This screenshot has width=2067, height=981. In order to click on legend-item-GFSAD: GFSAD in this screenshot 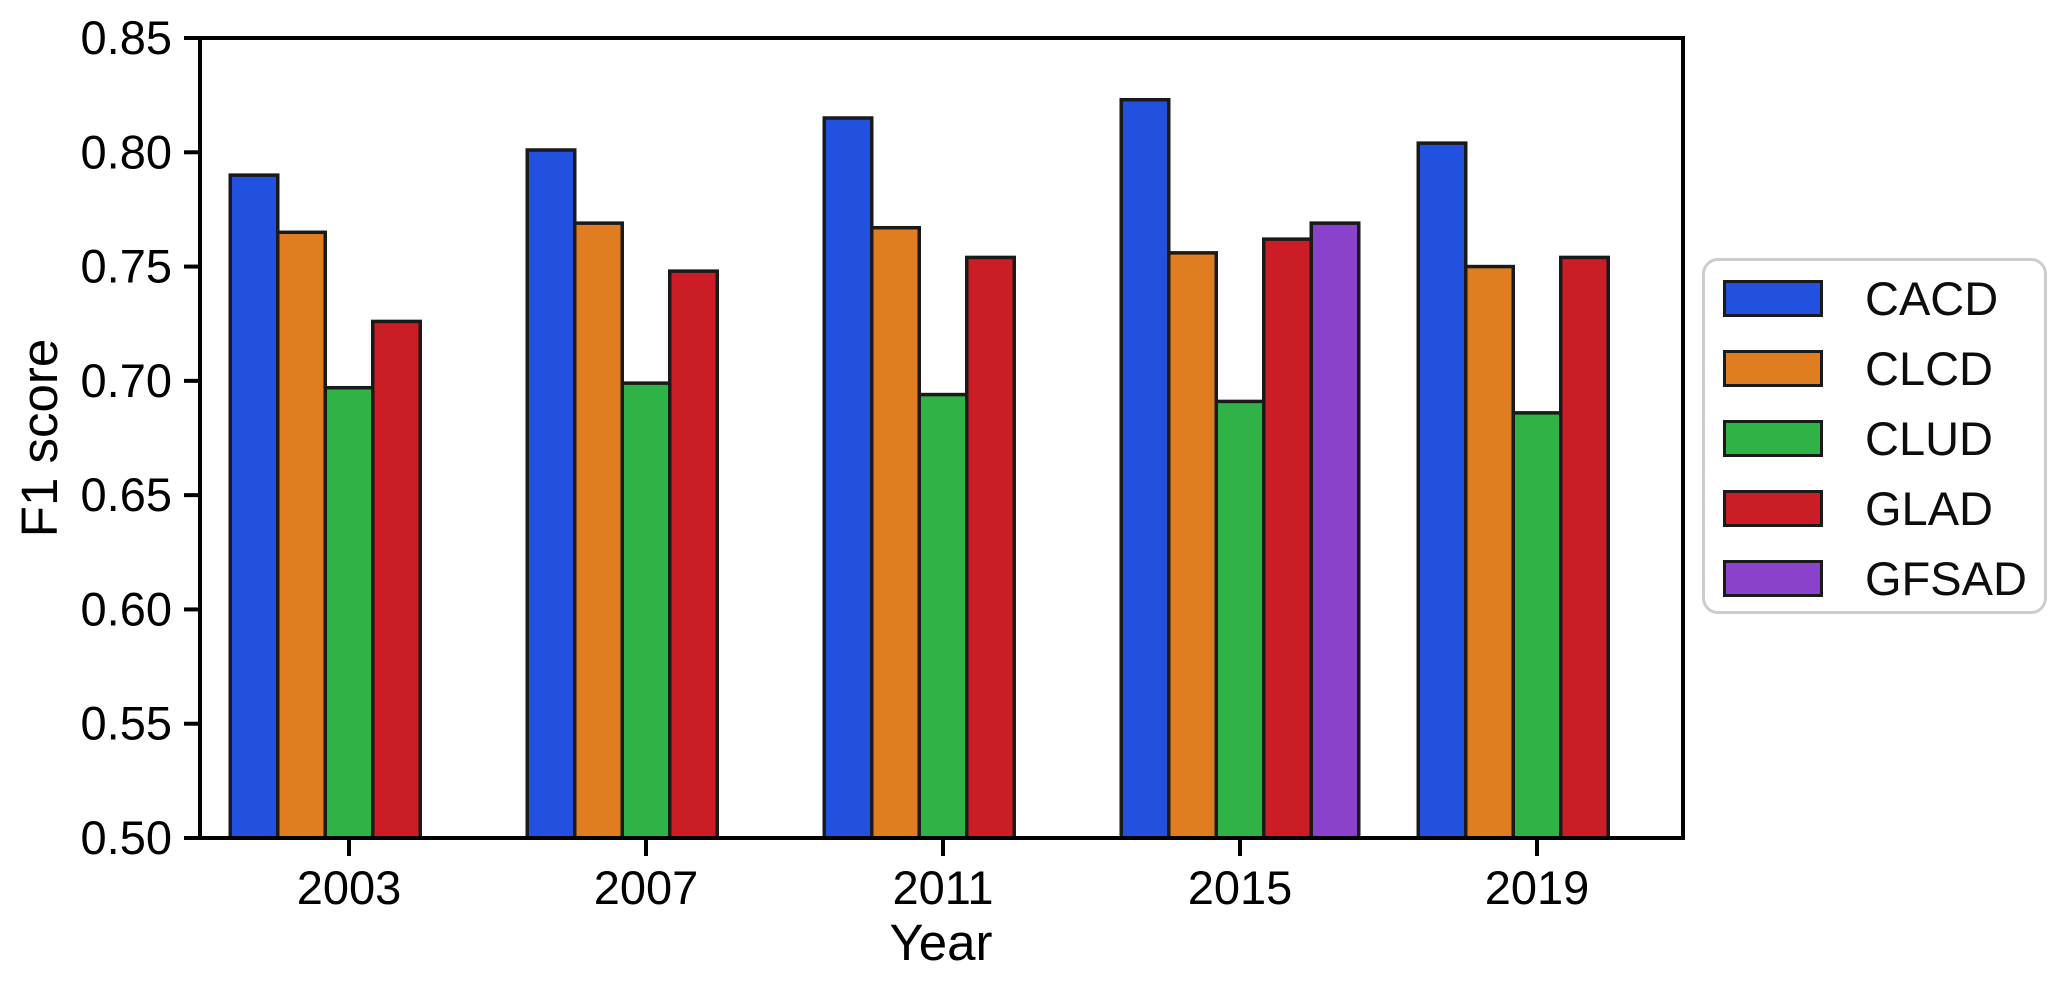, I will do `click(1883, 578)`.